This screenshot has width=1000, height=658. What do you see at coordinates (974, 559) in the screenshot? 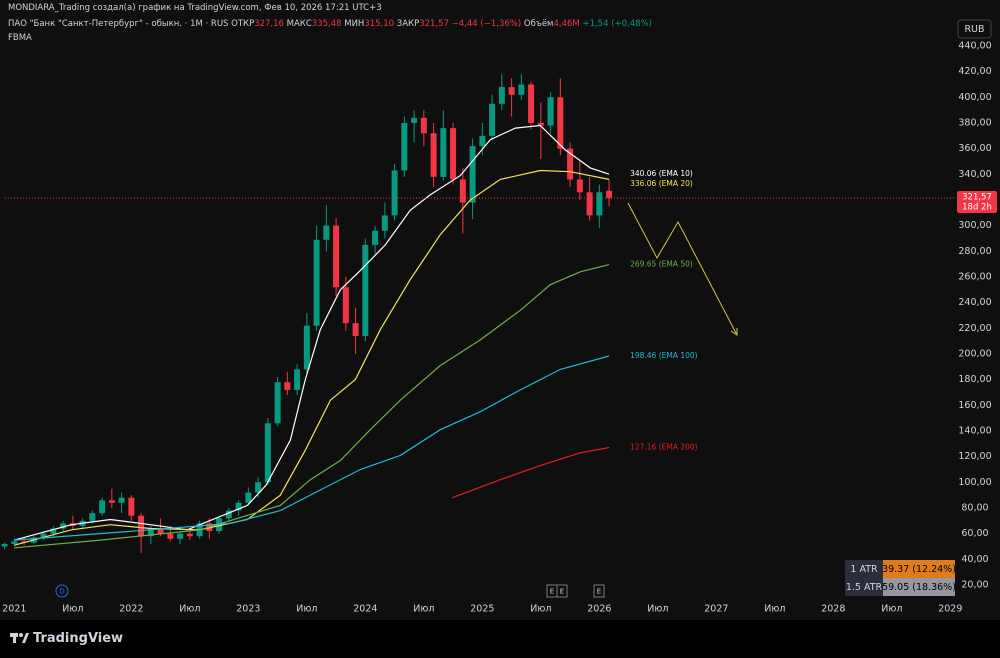
I see `y-tick-label: 40,00` at bounding box center [974, 559].